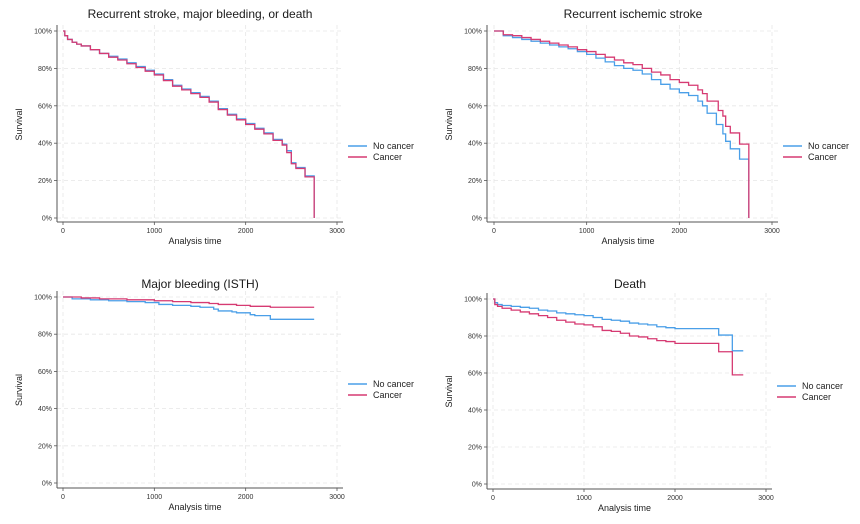  I want to click on chart-title: Recurrent ischemic stroke, so click(633, 14).